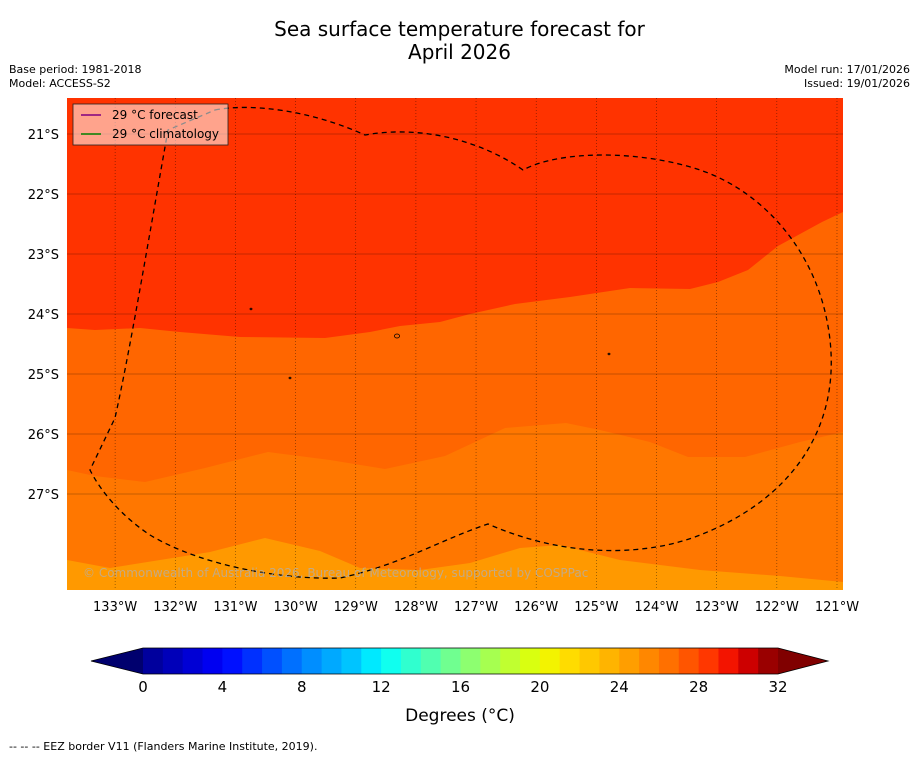 The image size is (919, 758). Describe the element at coordinates (175, 607) in the screenshot. I see `x-tick-label: 132°W` at that location.